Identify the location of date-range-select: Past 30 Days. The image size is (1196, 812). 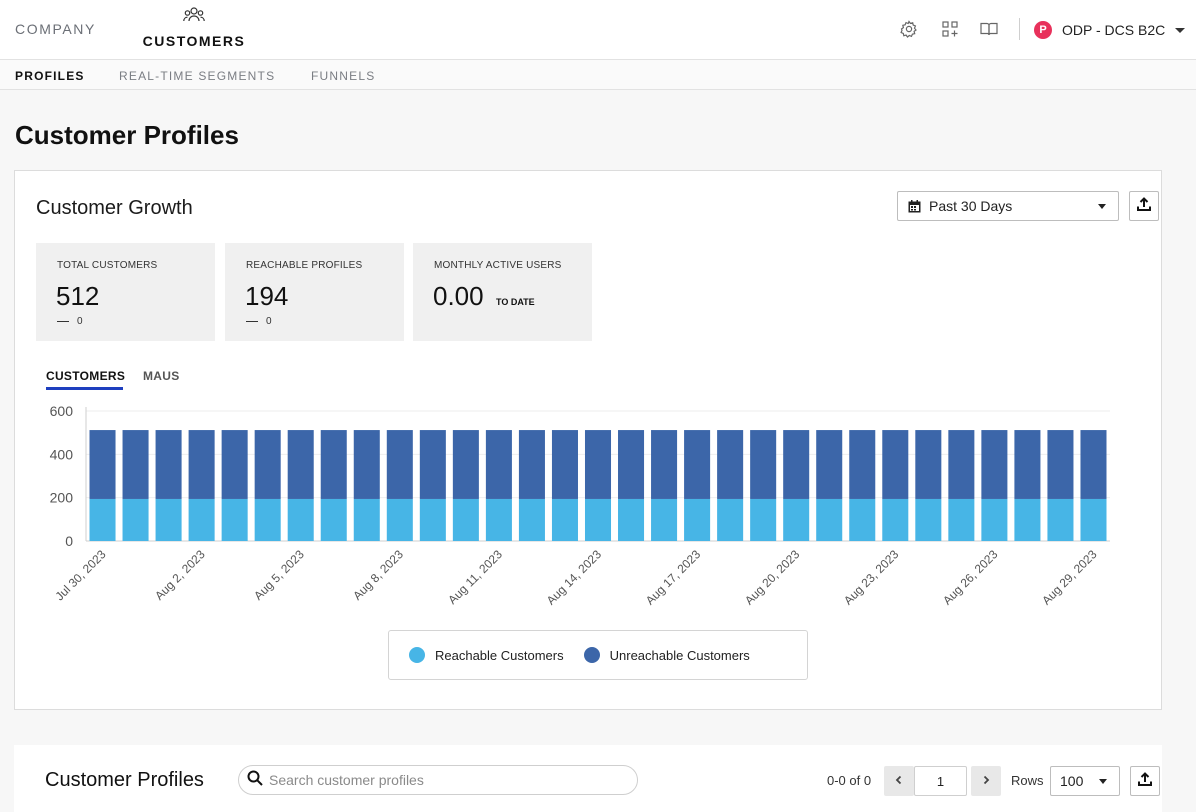
(1008, 206).